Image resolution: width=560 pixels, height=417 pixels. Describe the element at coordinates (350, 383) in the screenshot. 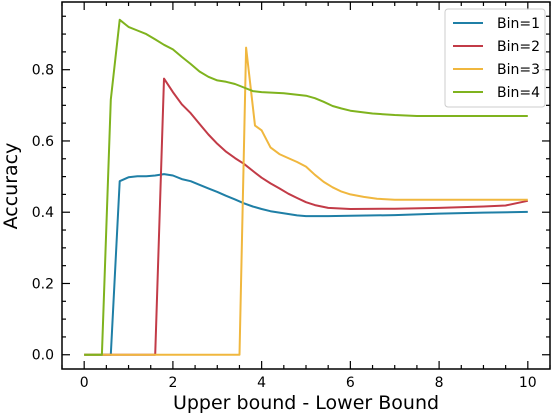

I see `x-tick-label: 6` at that location.